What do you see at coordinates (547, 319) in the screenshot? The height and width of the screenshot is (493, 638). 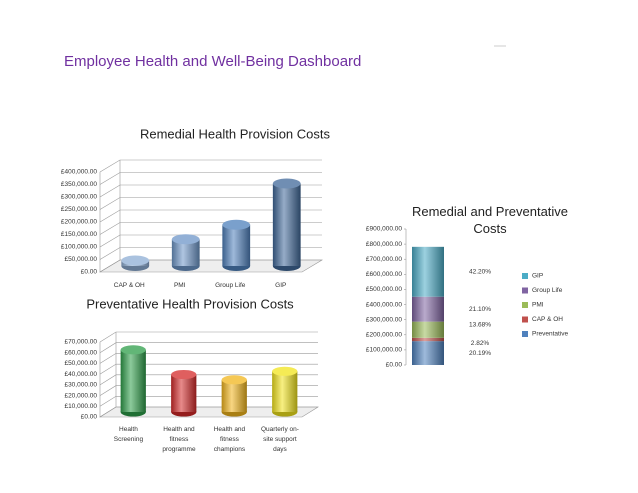 I see `legend-label: CAP & OH` at bounding box center [547, 319].